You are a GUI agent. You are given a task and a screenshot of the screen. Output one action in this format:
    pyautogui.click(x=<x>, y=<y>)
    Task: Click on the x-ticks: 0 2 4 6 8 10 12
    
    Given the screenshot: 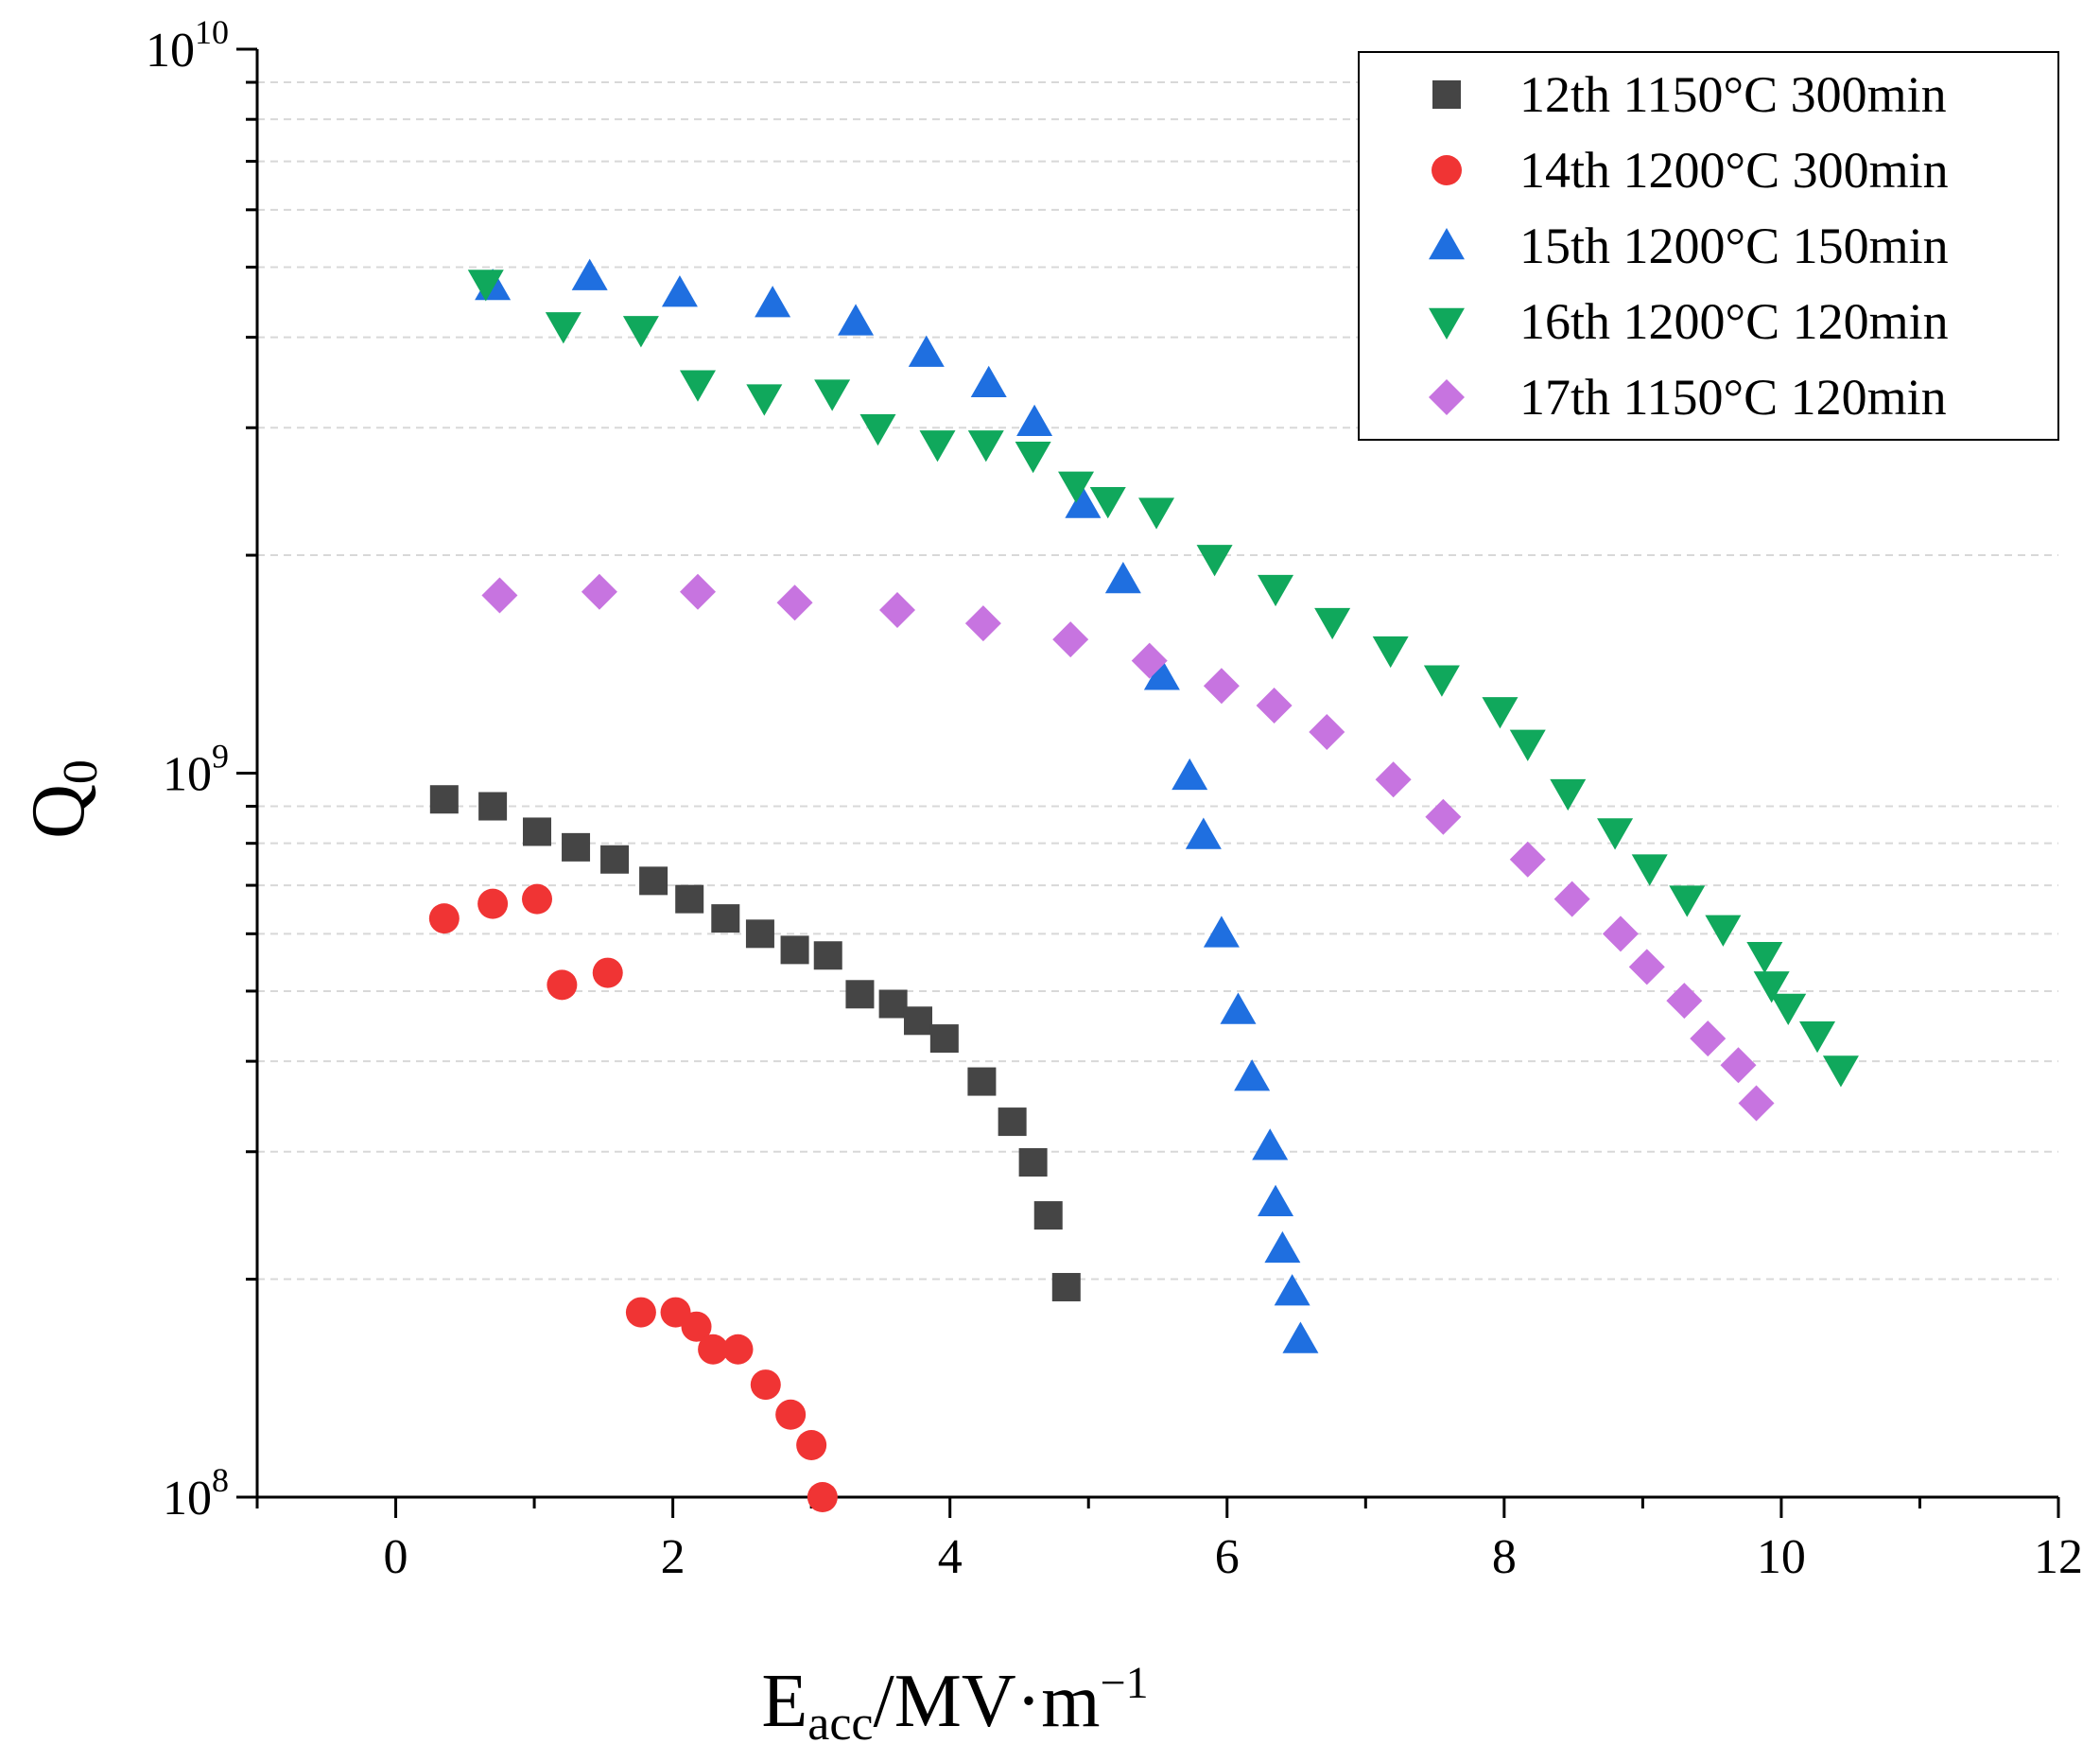 What is the action you would take?
    pyautogui.click(x=1169, y=1540)
    